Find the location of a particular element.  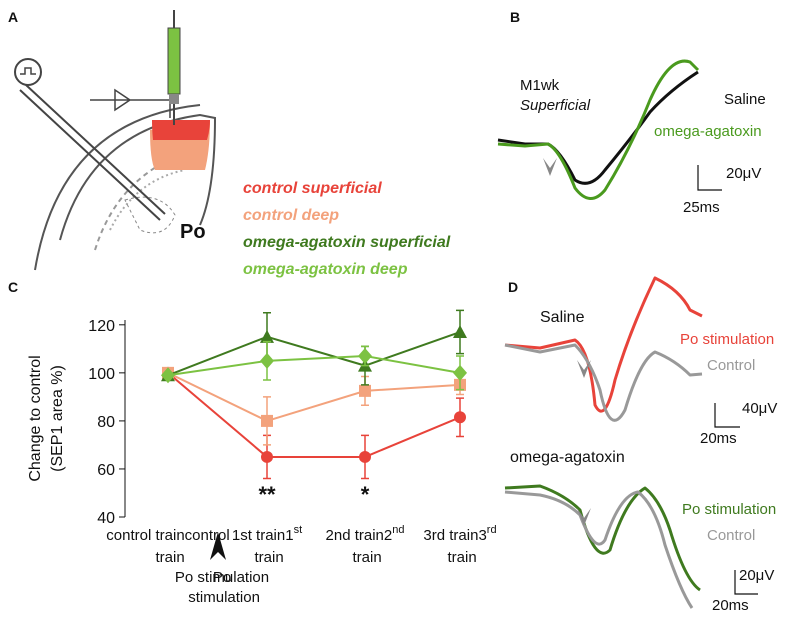

x-tick-label: 1st train1st train is located at coordinates (267, 545).